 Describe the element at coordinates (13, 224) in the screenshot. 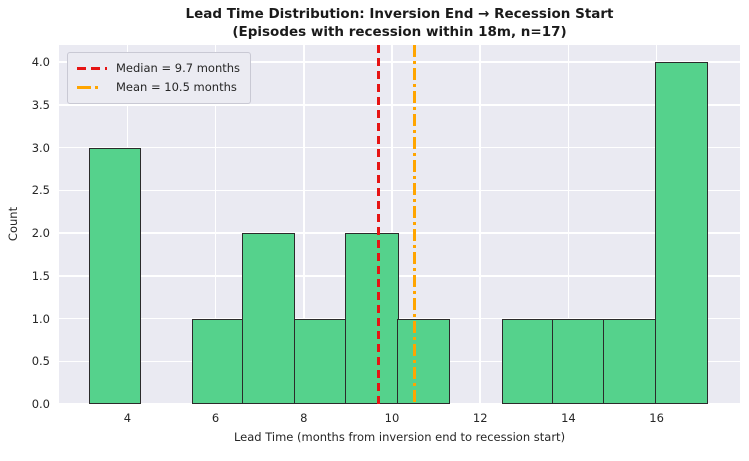

I see `y-axis-label: Count` at that location.